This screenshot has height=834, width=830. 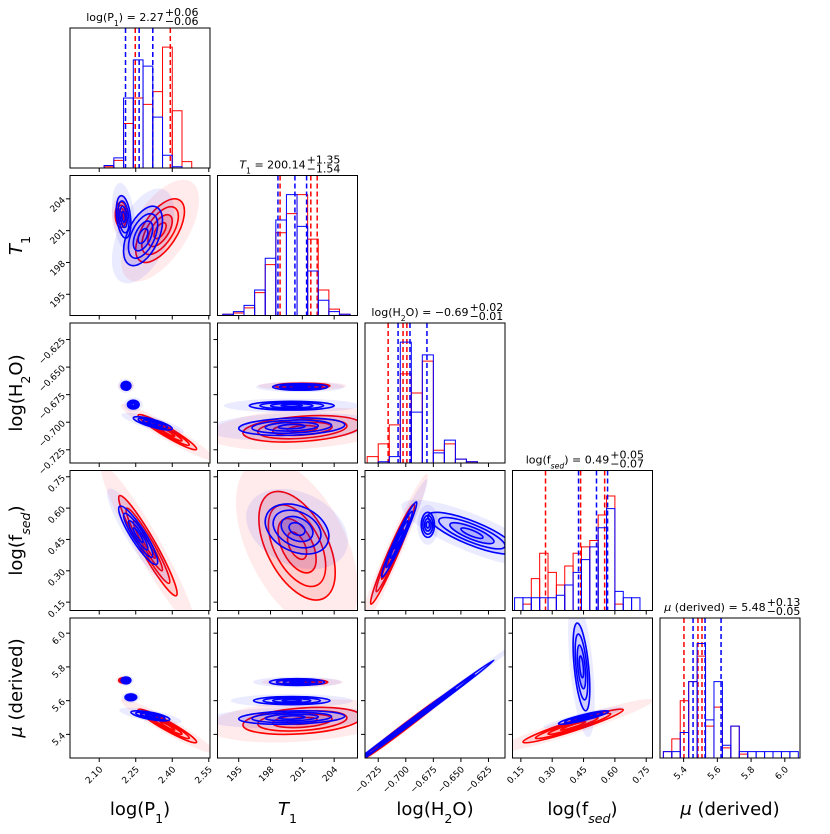 I want to click on label-part: log(f, so click(x=16, y=554).